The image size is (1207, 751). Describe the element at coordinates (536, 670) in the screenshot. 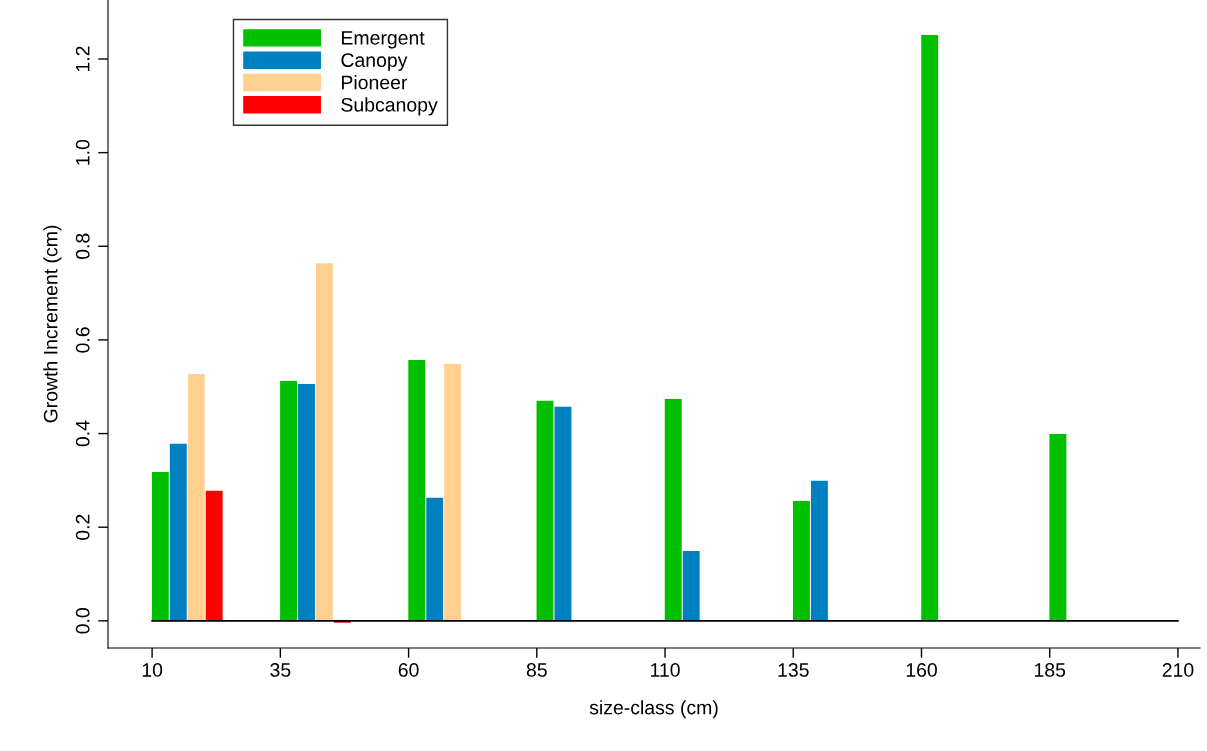

I see `x-tick-label: 85` at that location.